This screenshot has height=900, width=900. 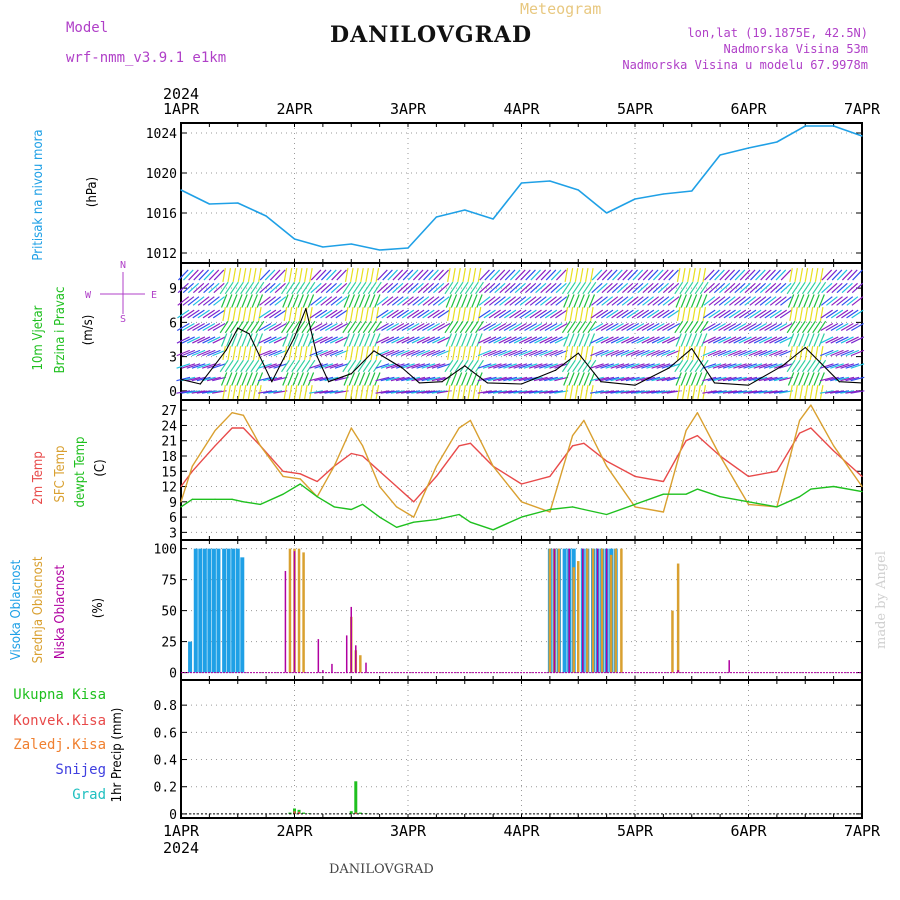 What do you see at coordinates (165, 788) in the screenshot?
I see `y-tick-label: 0.2` at bounding box center [165, 788].